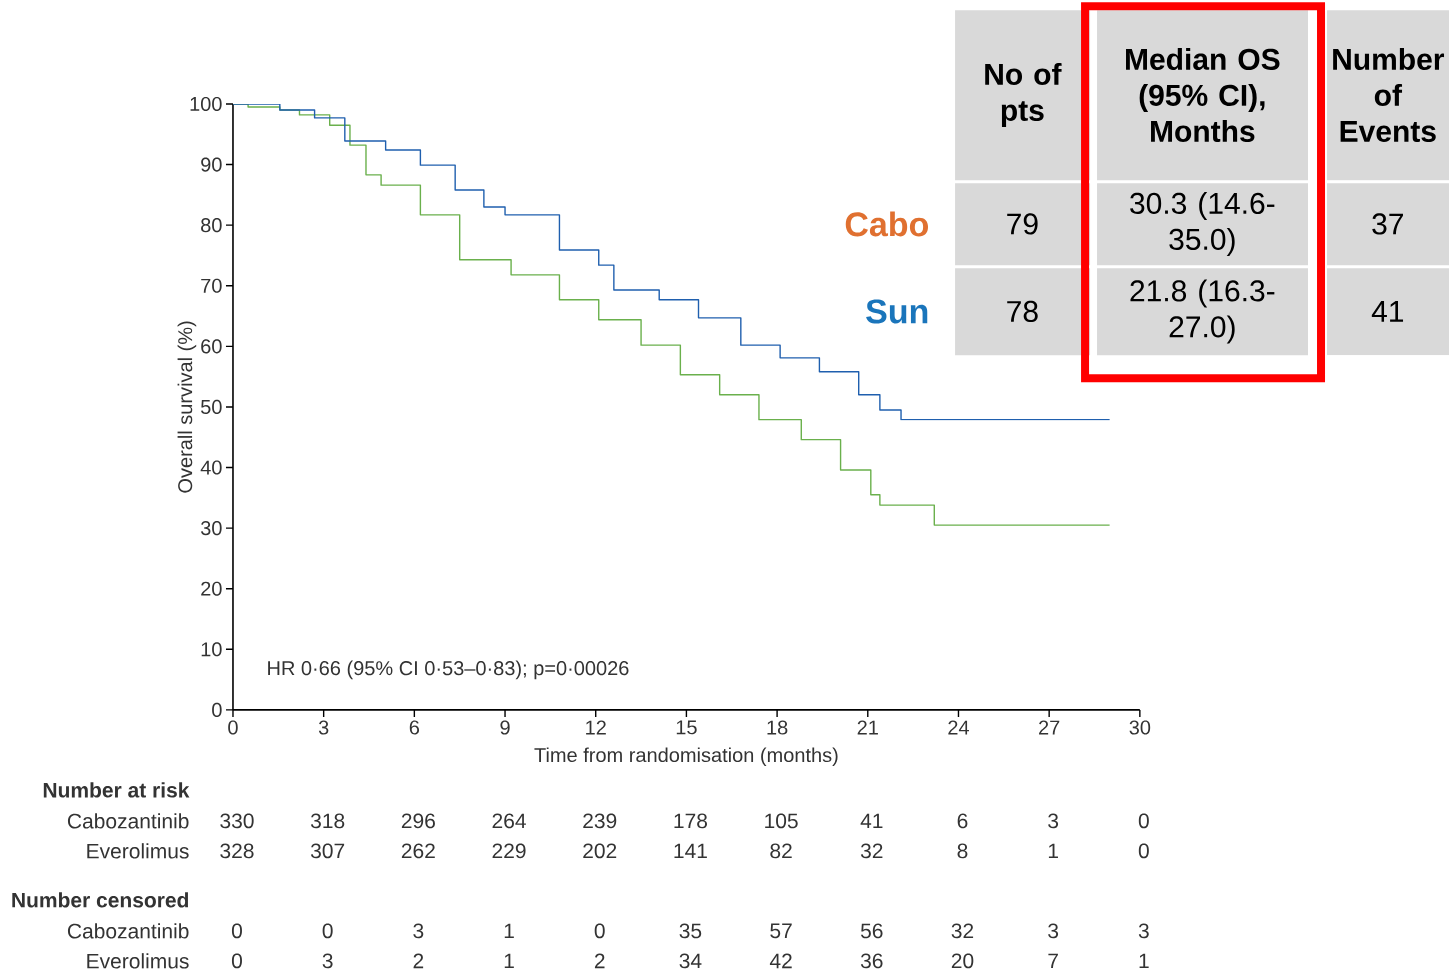 The image size is (1449, 972). What do you see at coordinates (1202, 311) in the screenshot?
I see `annotation: 21.8 (16.3-27.0)` at bounding box center [1202, 311].